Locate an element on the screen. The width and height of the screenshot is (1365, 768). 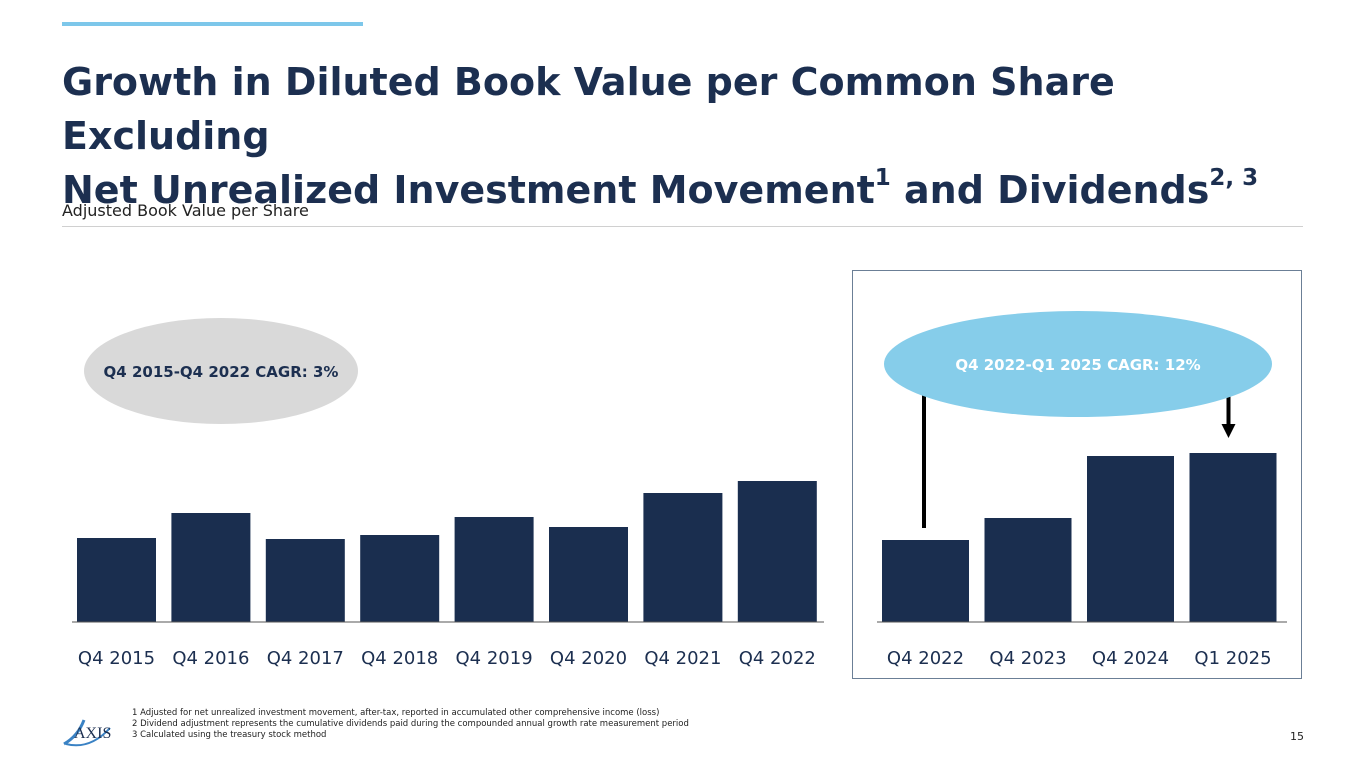
chart-subtitle: Adjusted Book Value per Share is located at coordinates (185, 210).